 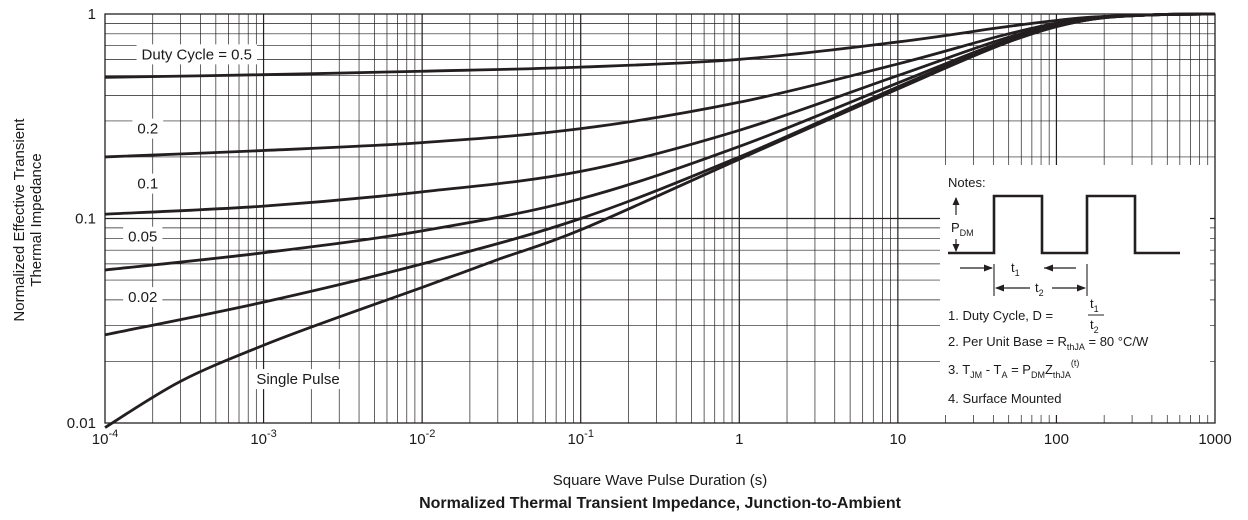 I want to click on series-label-text: Single Pulse, so click(x=297, y=379).